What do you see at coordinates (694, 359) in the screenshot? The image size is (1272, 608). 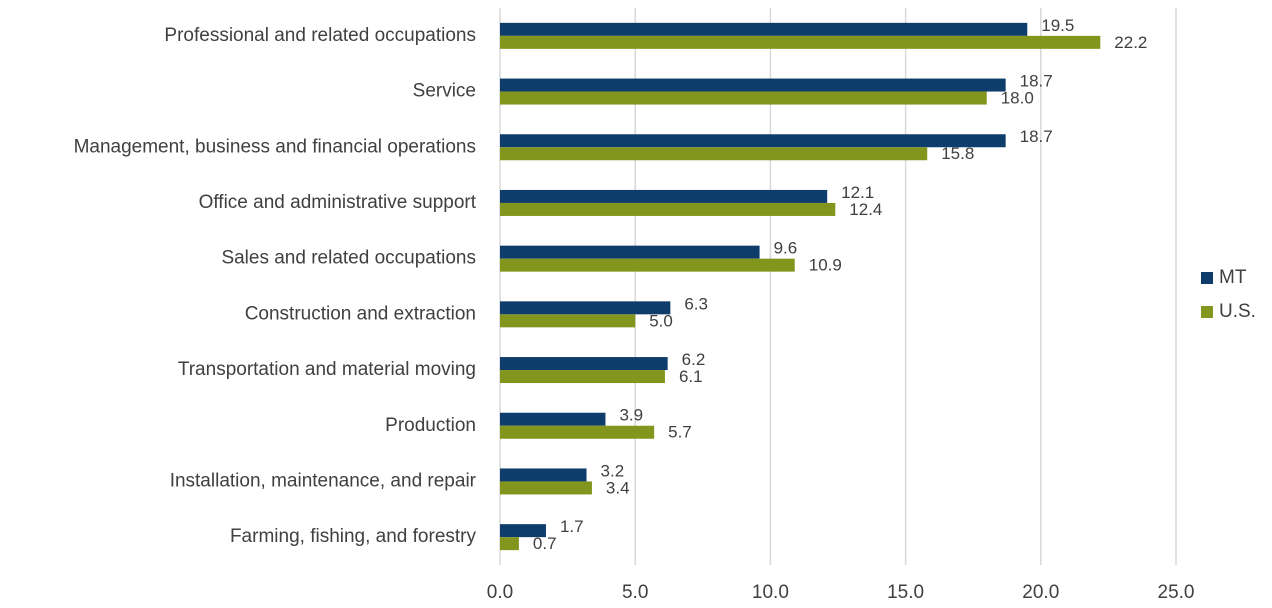 I see `value-label: 6.2` at bounding box center [694, 359].